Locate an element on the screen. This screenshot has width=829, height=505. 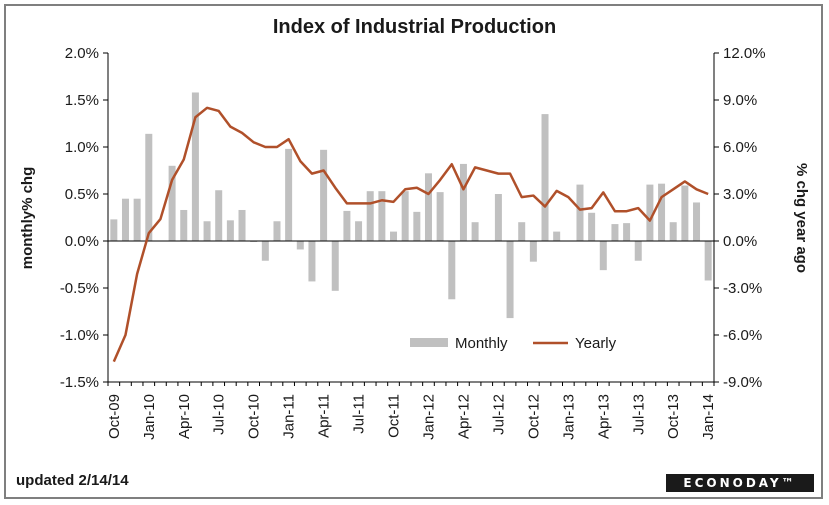
left-y-tick-label: 1.0% is located at coordinates (82, 147).